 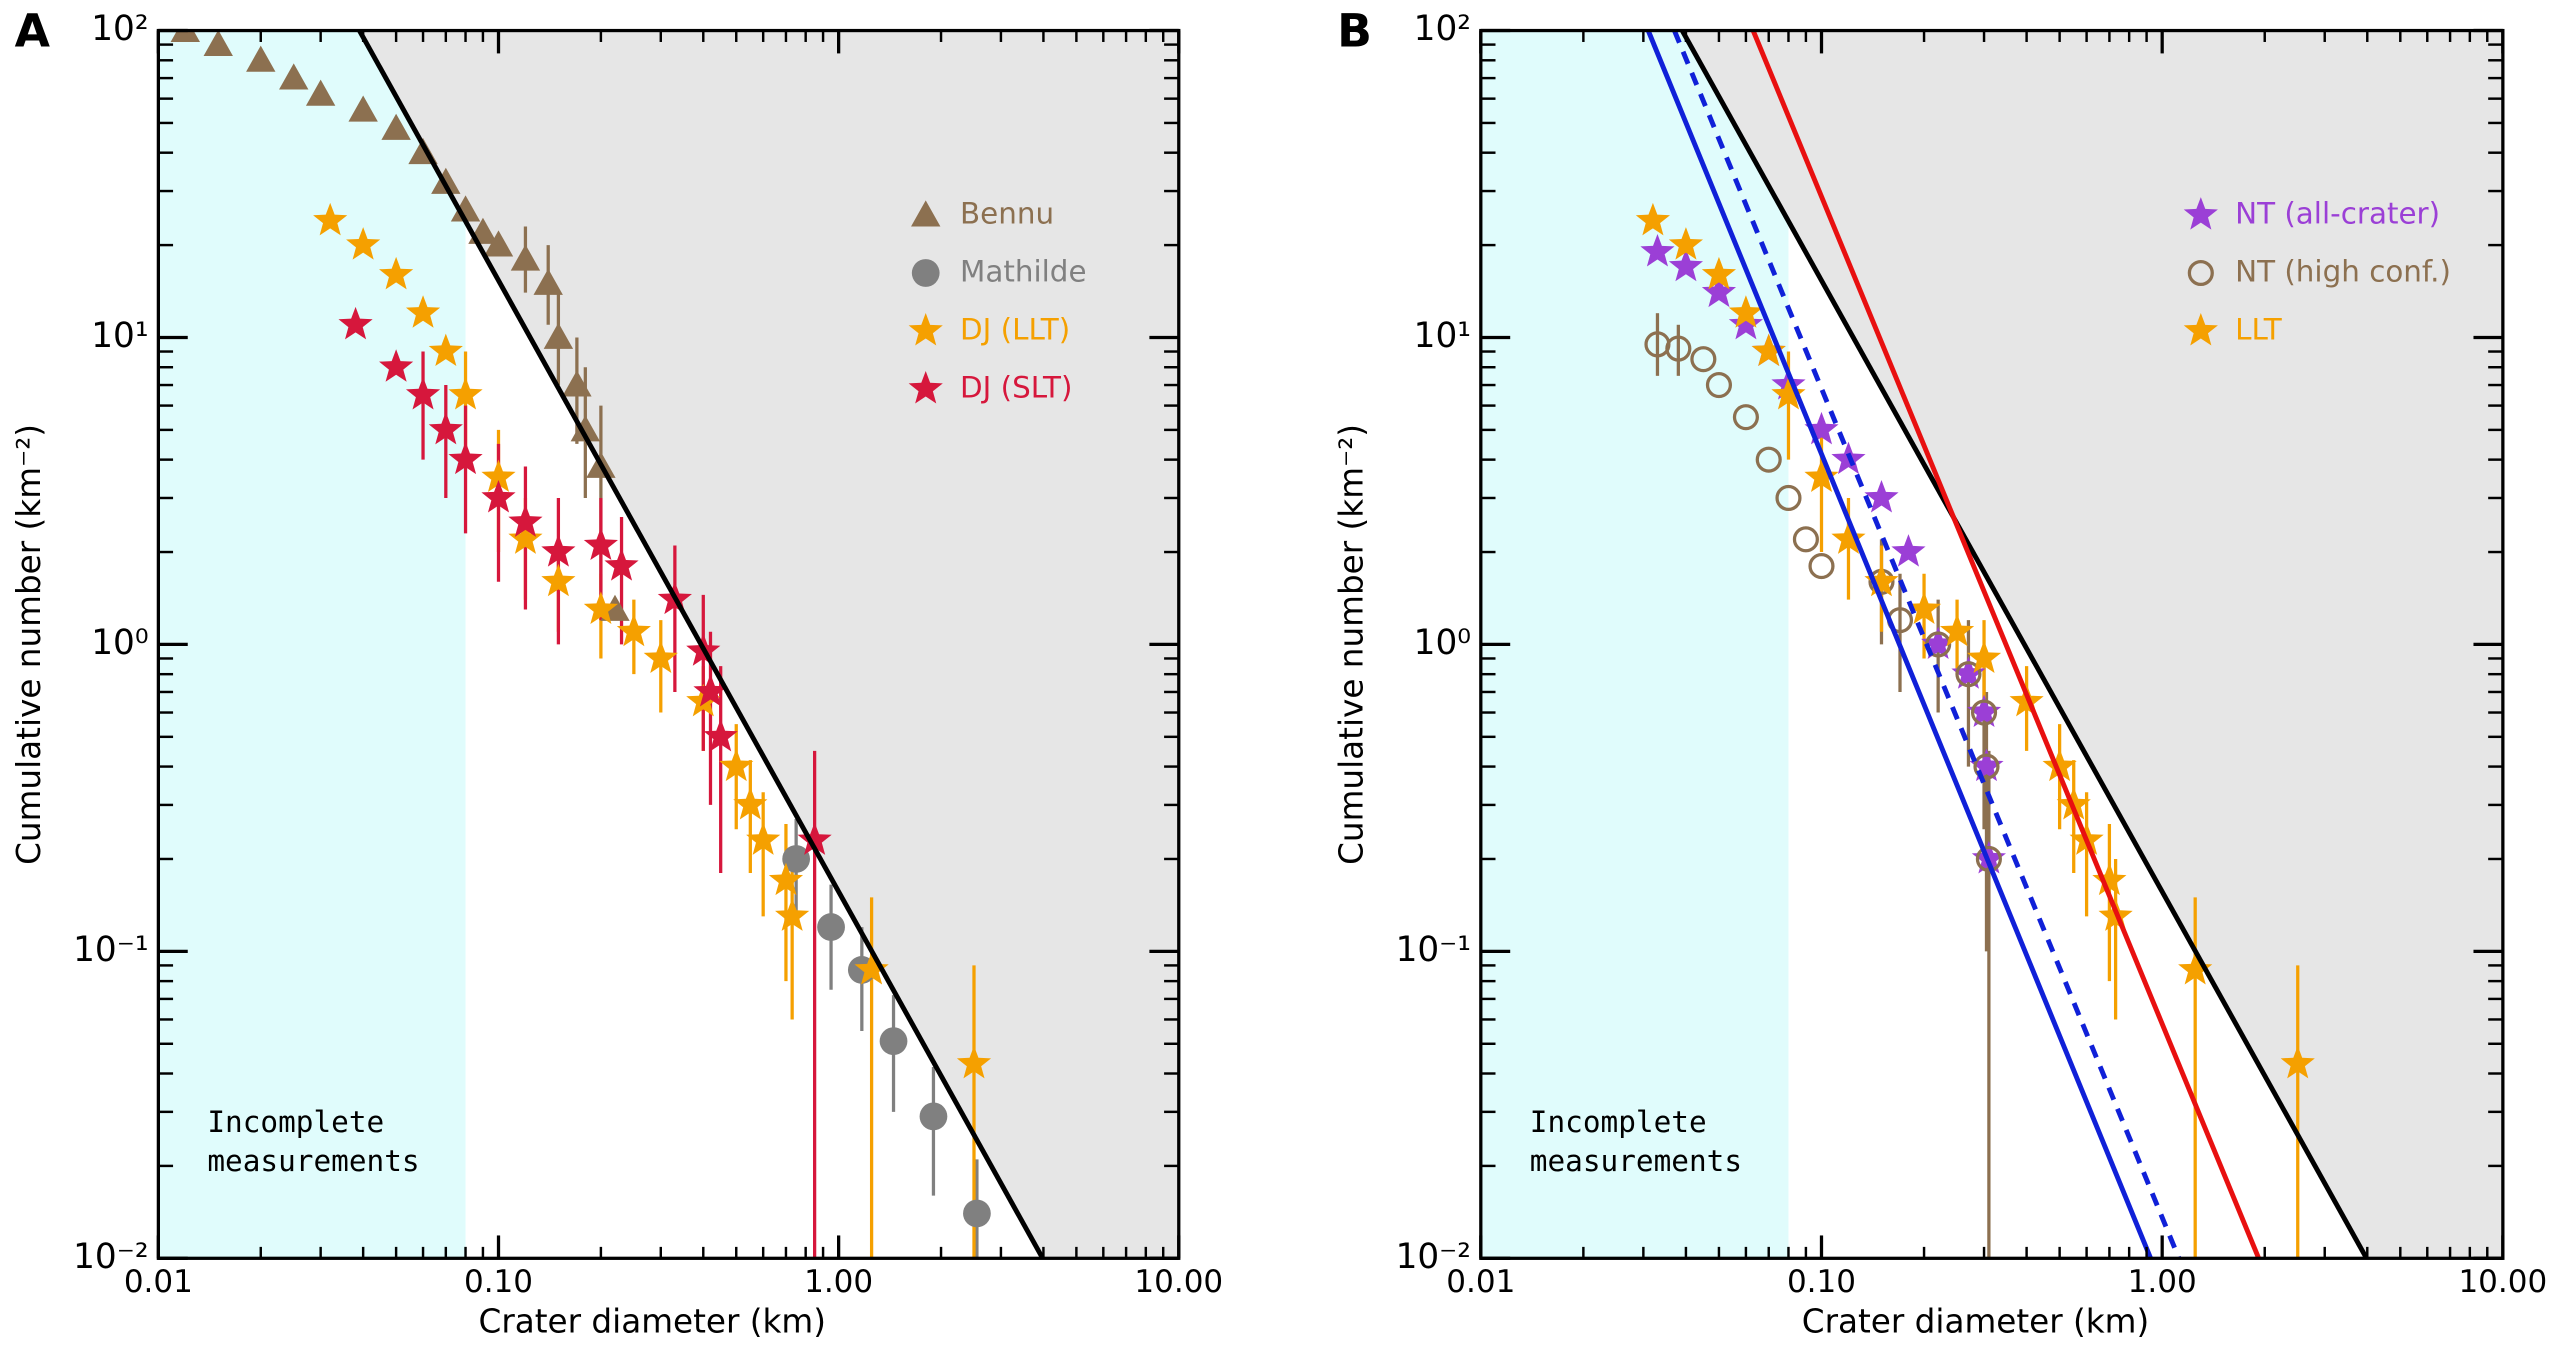 I want to click on x-tick-label: 1.00, so click(x=838, y=1282).